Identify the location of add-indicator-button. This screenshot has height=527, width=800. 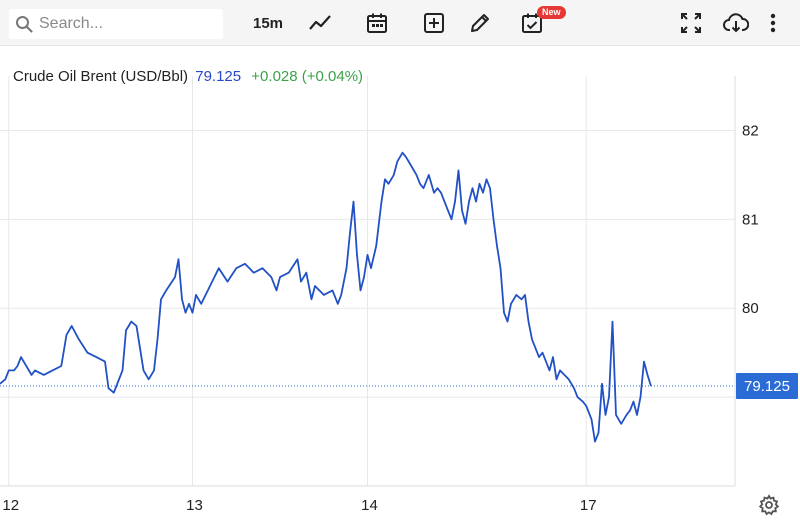
(434, 23).